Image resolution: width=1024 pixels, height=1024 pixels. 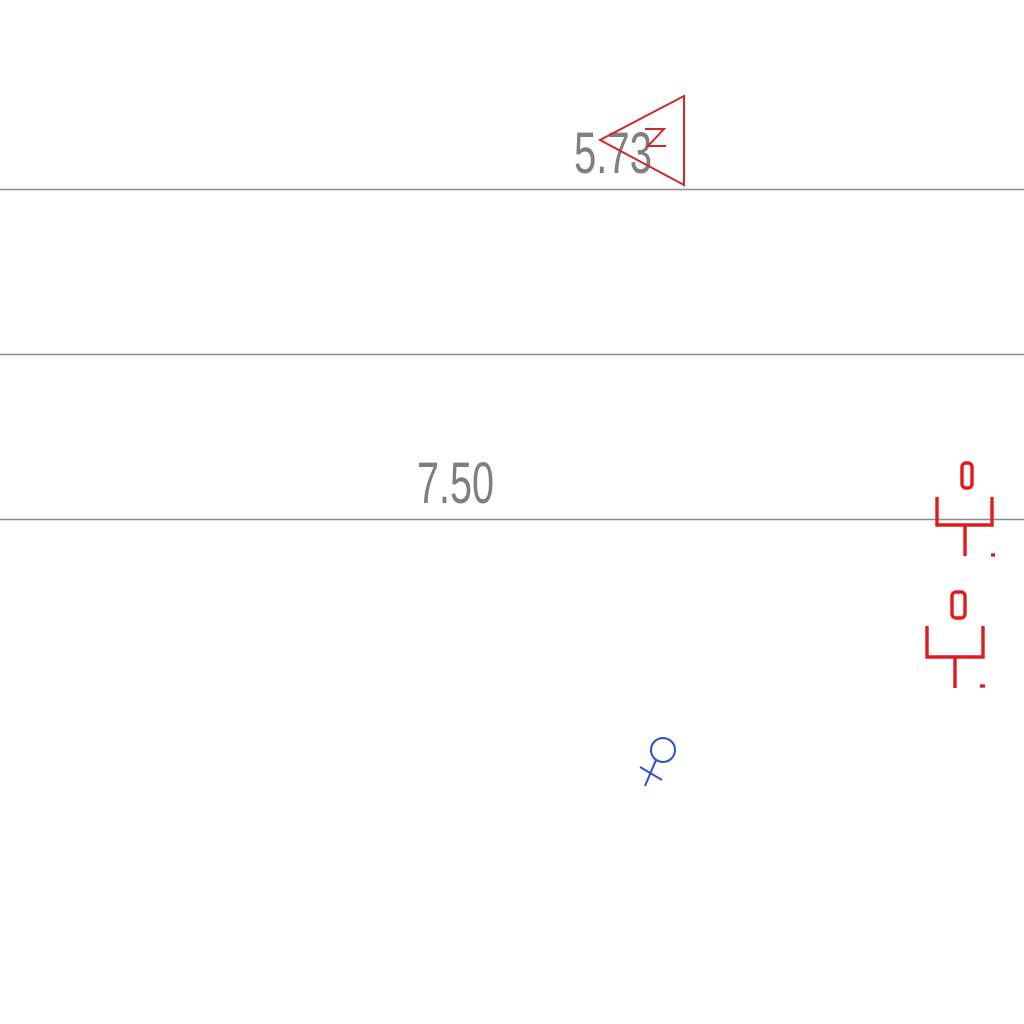 I want to click on elevation-label-lower: 7.50, so click(x=455, y=483).